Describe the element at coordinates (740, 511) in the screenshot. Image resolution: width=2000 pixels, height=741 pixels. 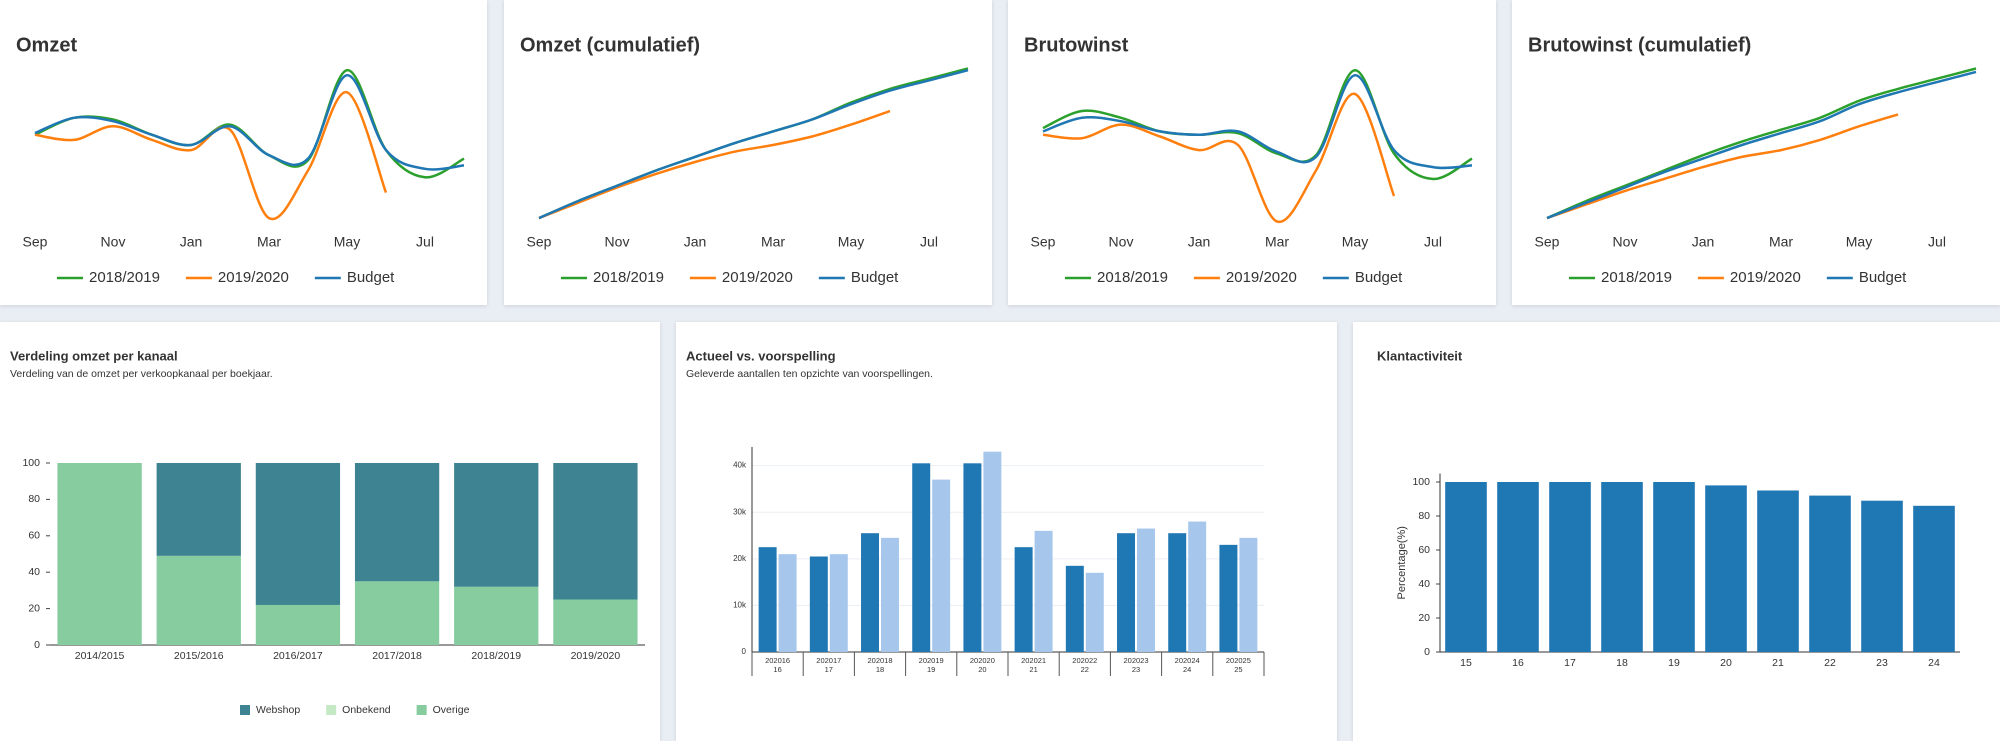
I see `y-tick-label: 30k` at that location.